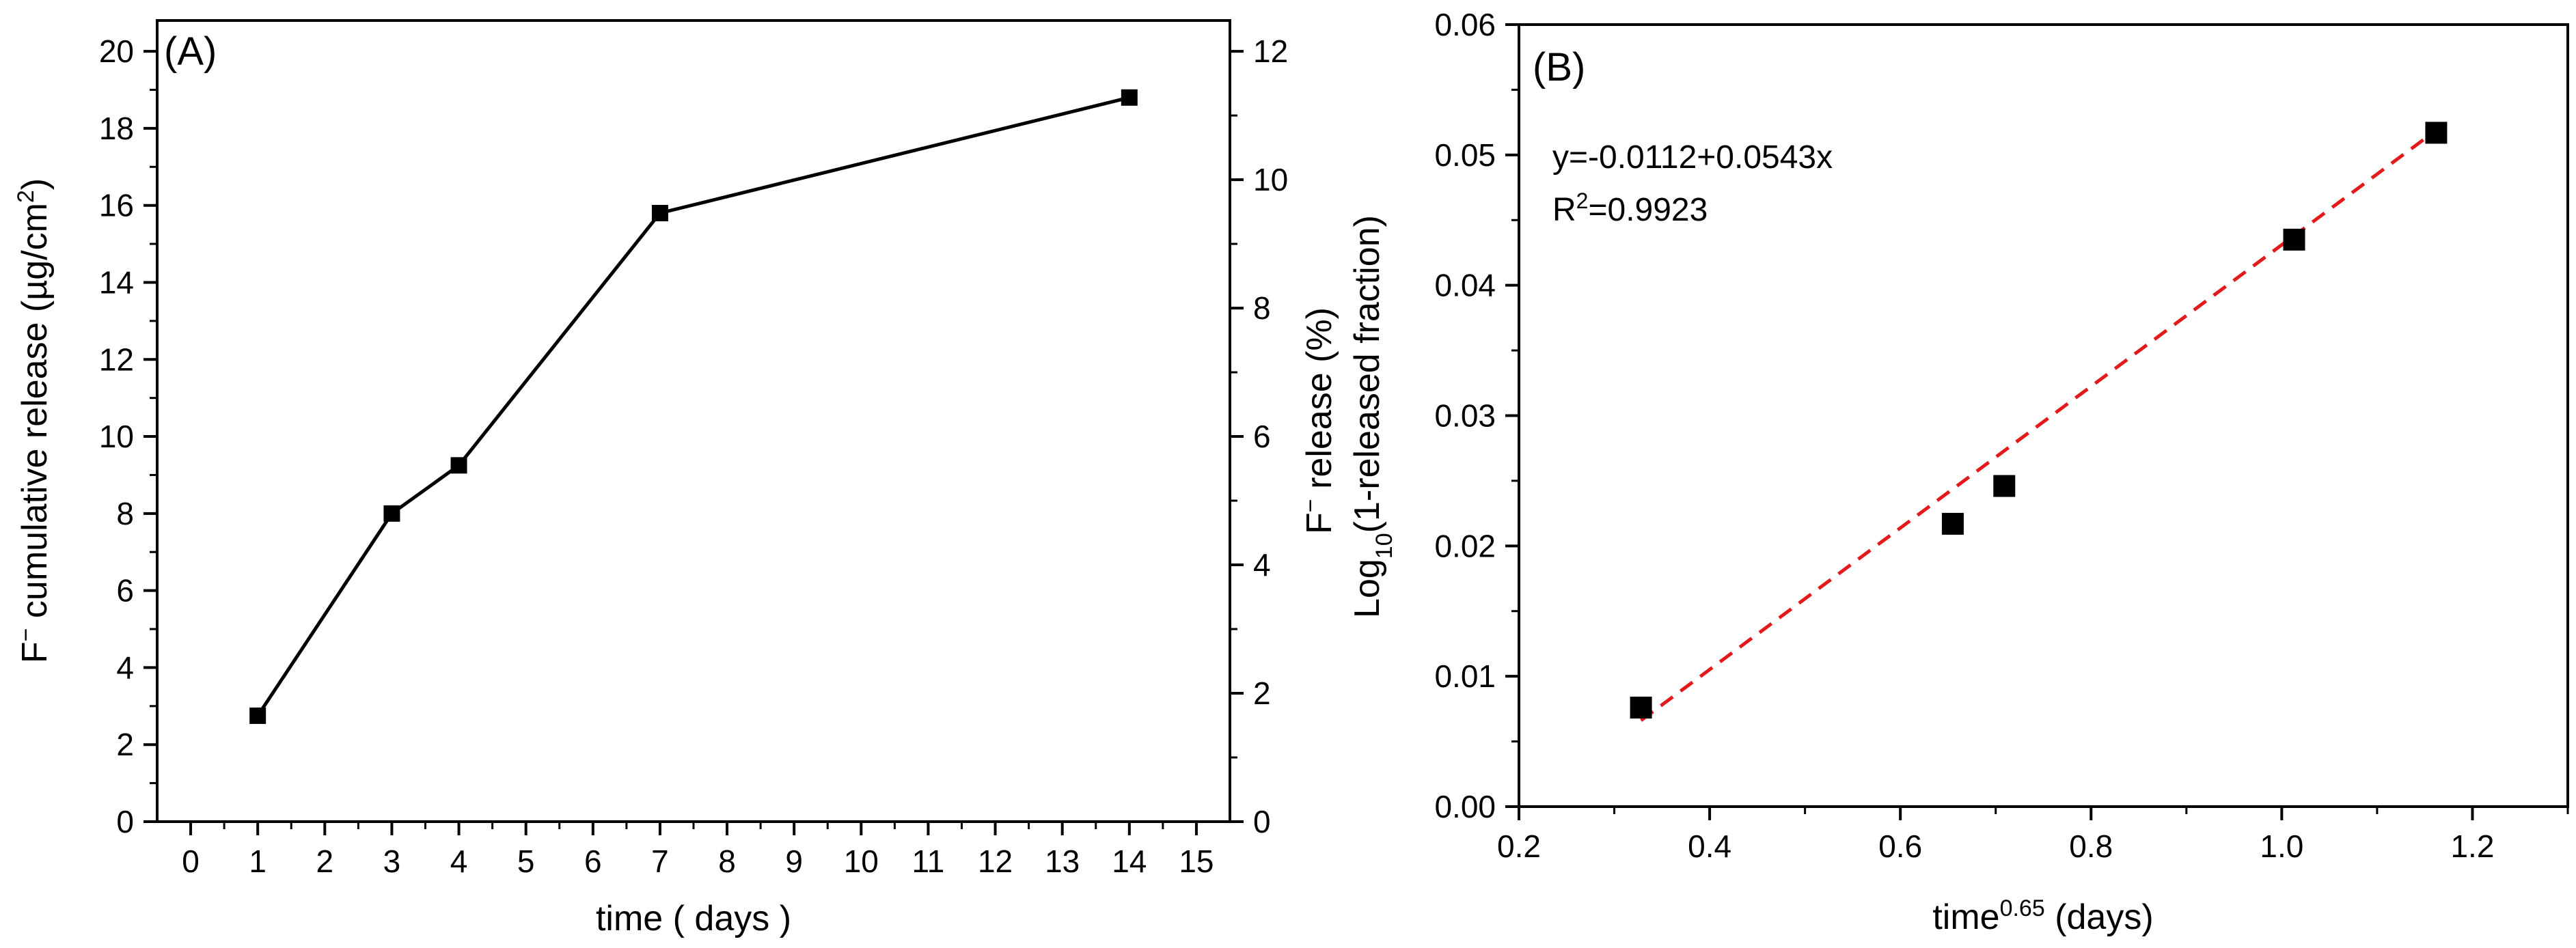 The height and width of the screenshot is (948, 2576). What do you see at coordinates (794, 862) in the screenshot?
I see `x-tick-label: 9` at bounding box center [794, 862].